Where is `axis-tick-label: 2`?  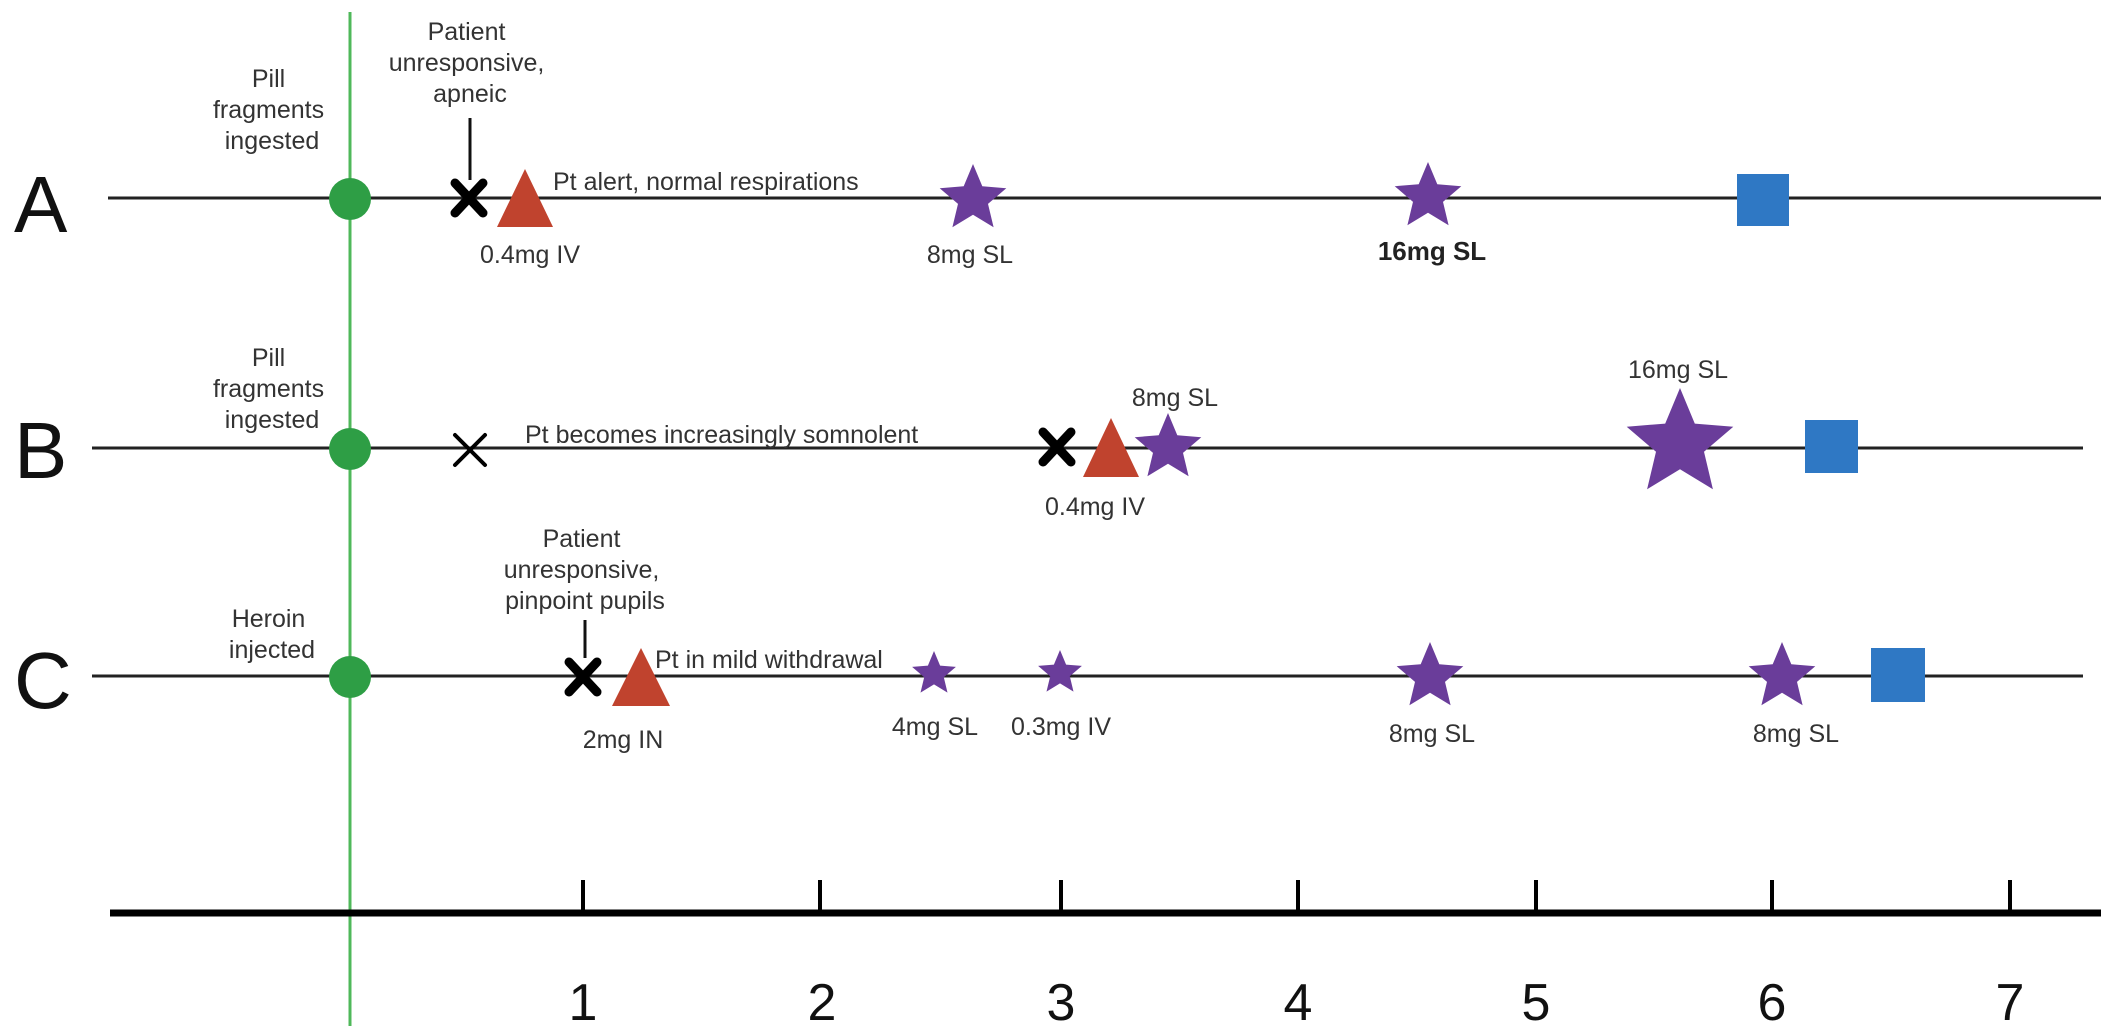
axis-tick-label: 2 is located at coordinates (822, 1000).